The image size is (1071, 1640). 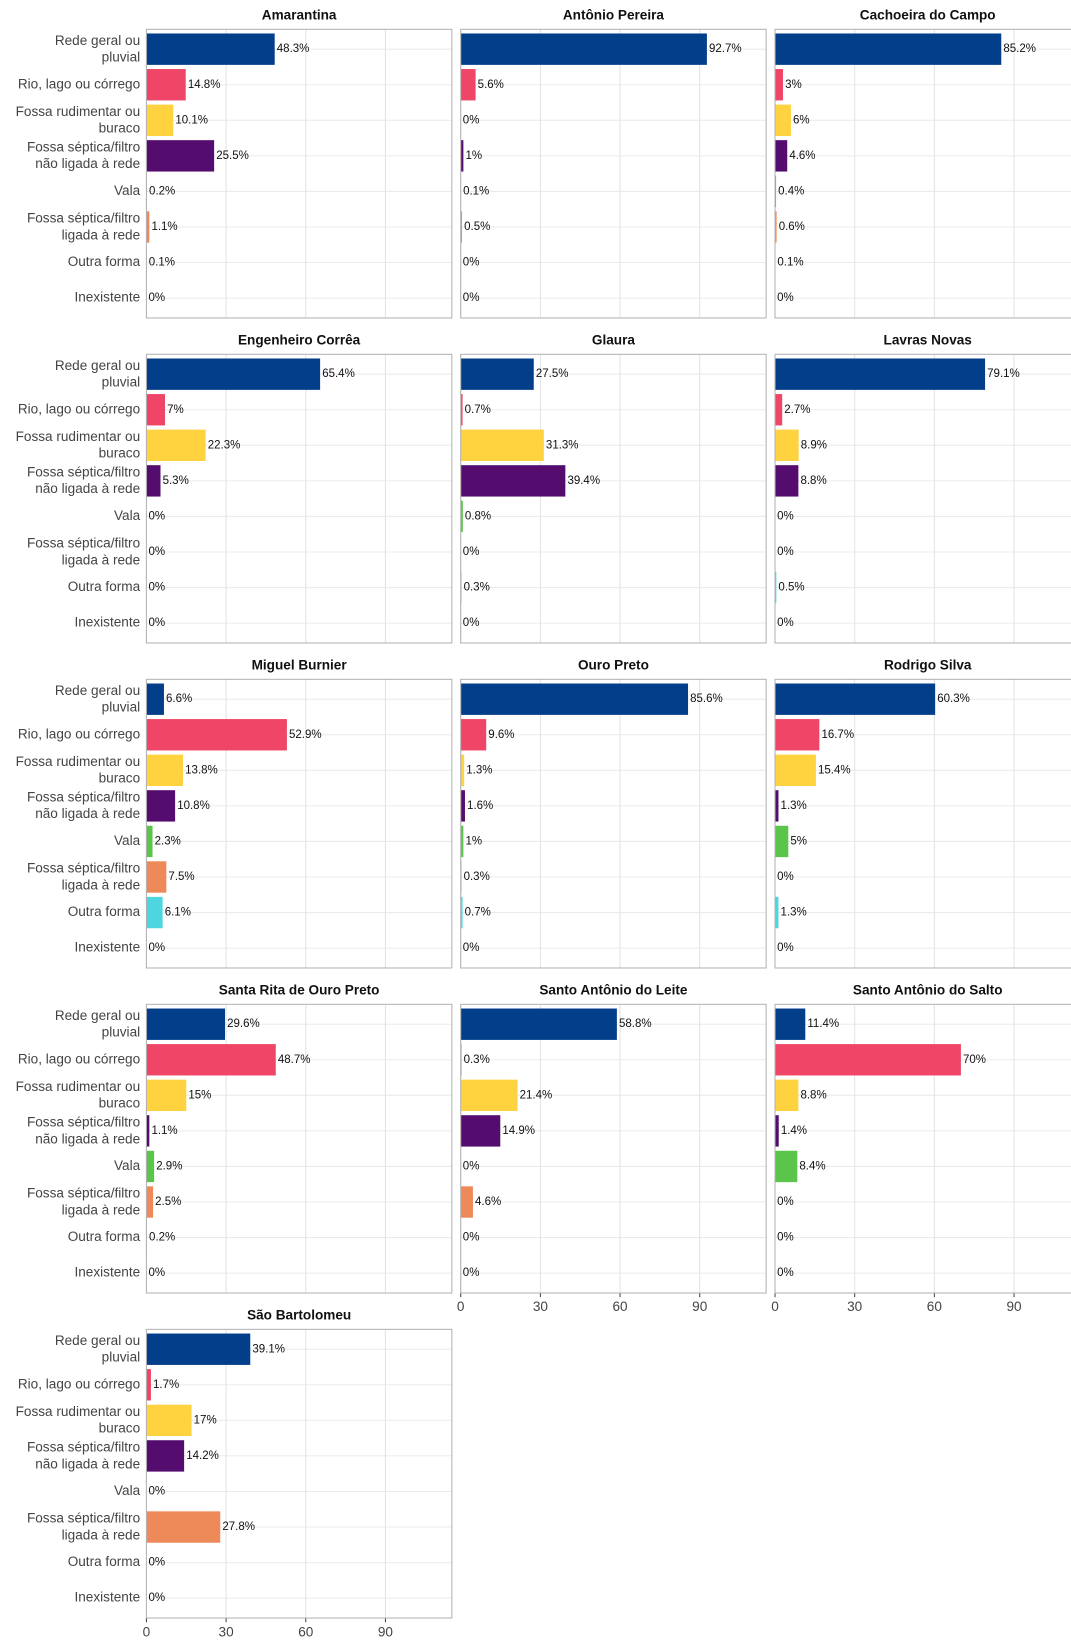 What do you see at coordinates (583, 481) in the screenshot?
I see `value-label: 39.4%` at bounding box center [583, 481].